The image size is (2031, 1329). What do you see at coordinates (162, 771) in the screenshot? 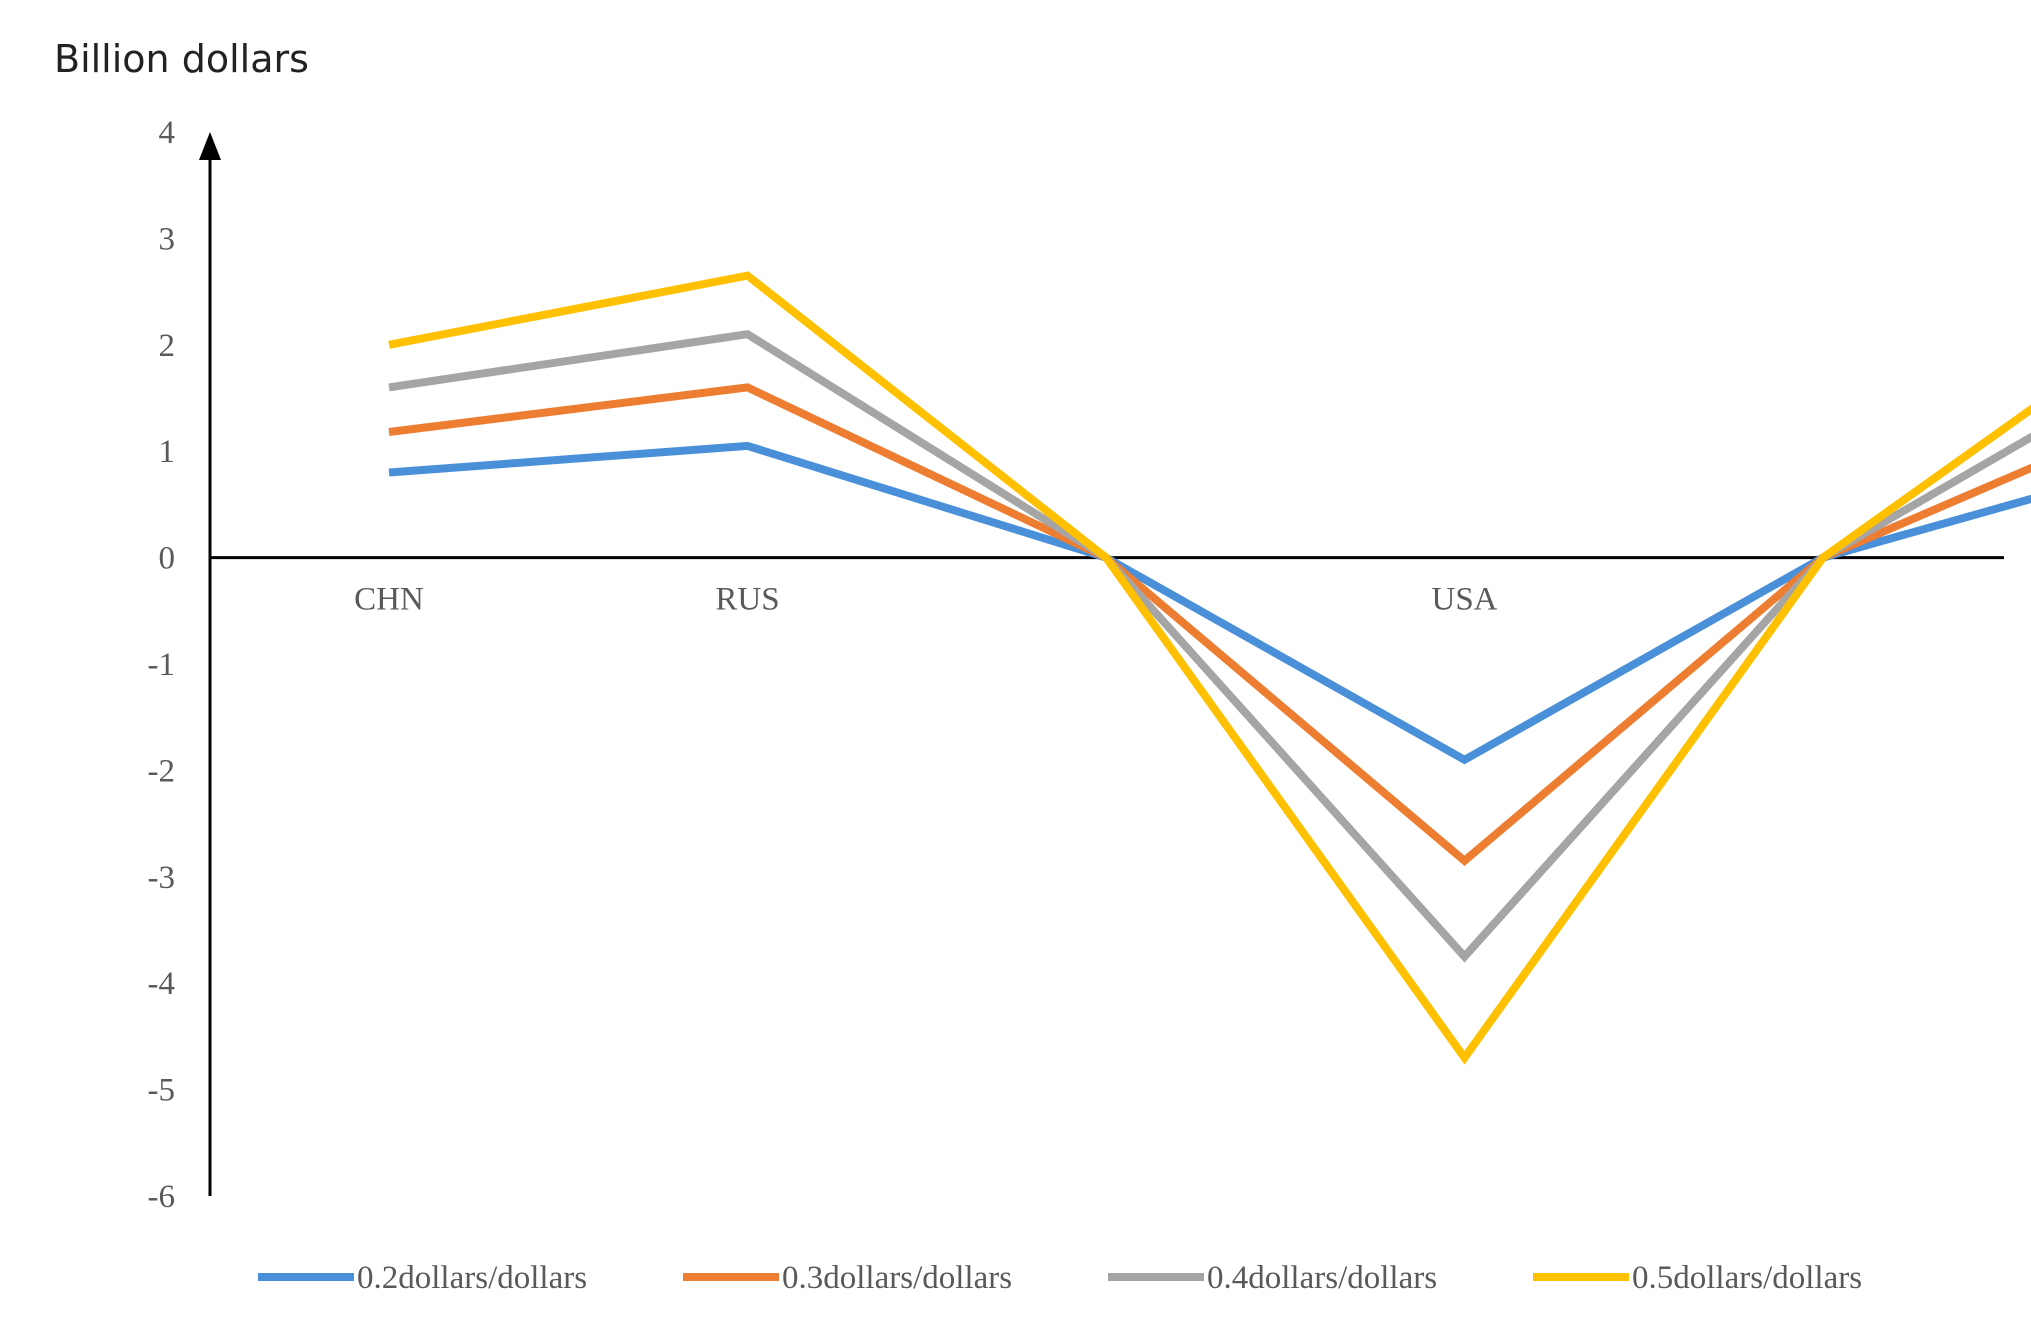
I see `y-tick-label: -2` at bounding box center [162, 771].